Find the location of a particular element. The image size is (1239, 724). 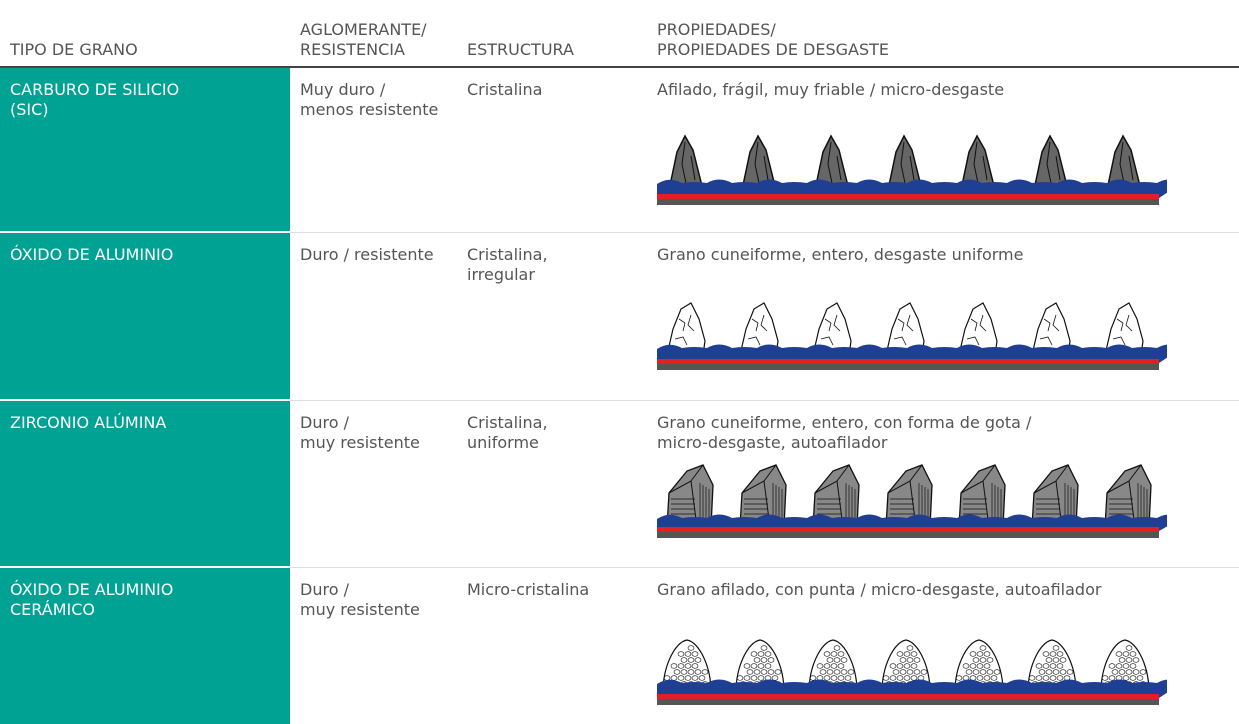

bond-layer is located at coordinates (908, 696).